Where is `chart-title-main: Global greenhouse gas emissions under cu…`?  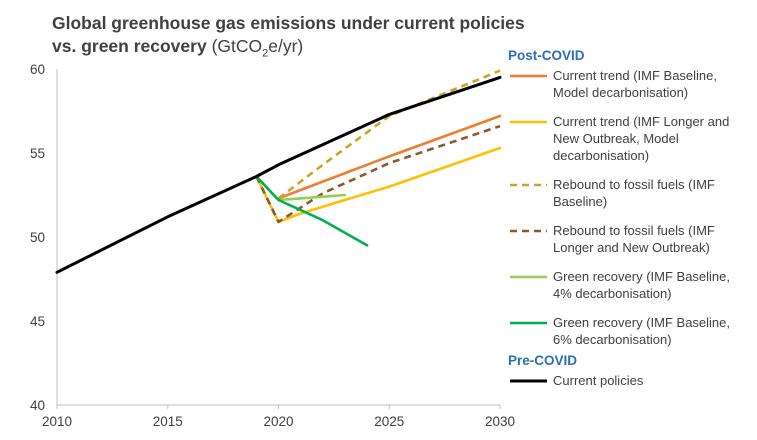 chart-title-main: Global greenhouse gas emissions under cu… is located at coordinates (288, 34).